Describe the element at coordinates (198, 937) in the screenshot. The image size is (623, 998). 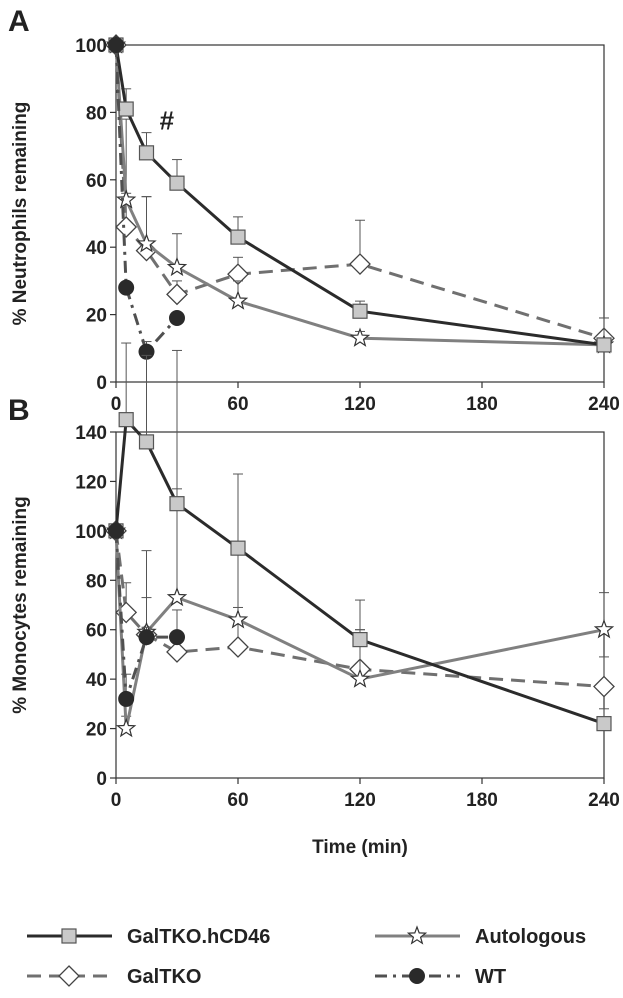
I see `legend-label: GalTKO.hCD46` at that location.